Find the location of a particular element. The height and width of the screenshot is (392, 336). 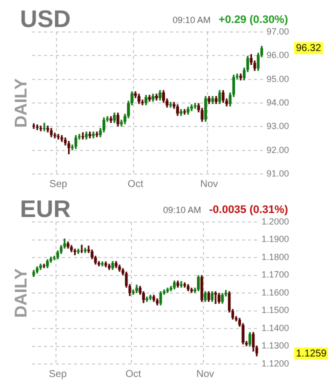

chart-title: USD is located at coordinates (45, 20).